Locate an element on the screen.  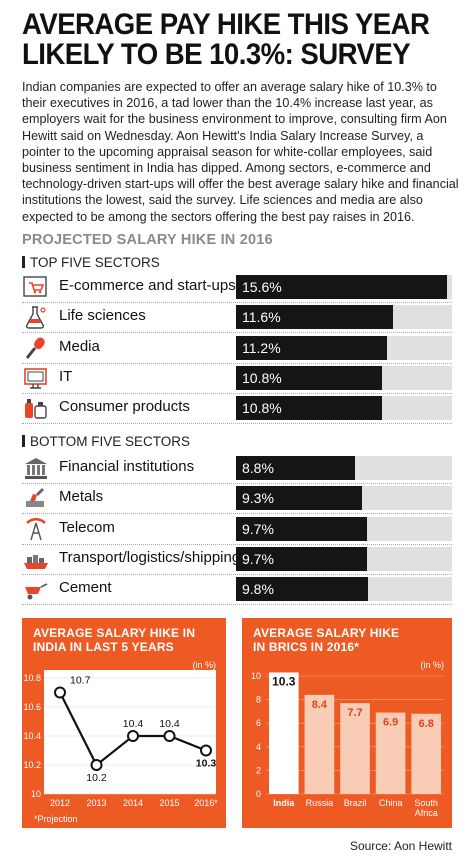
microphone-icon is located at coordinates (35, 348).